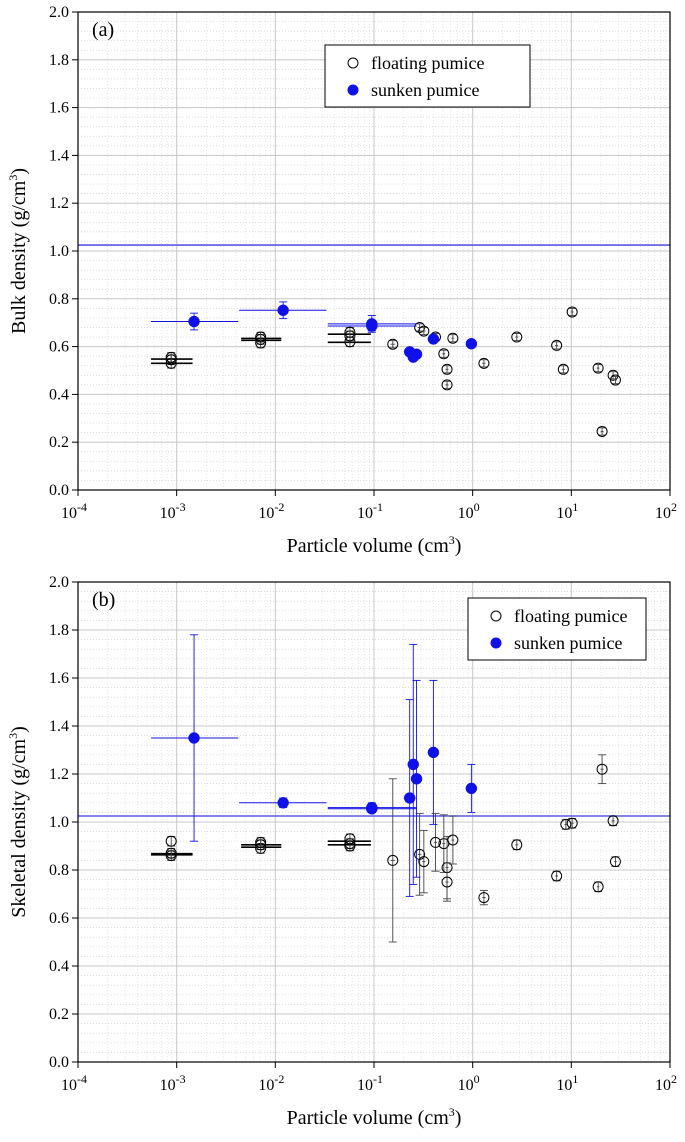 The height and width of the screenshot is (1142, 685). I want to click on y-tick-label: 1.2, so click(59, 774).